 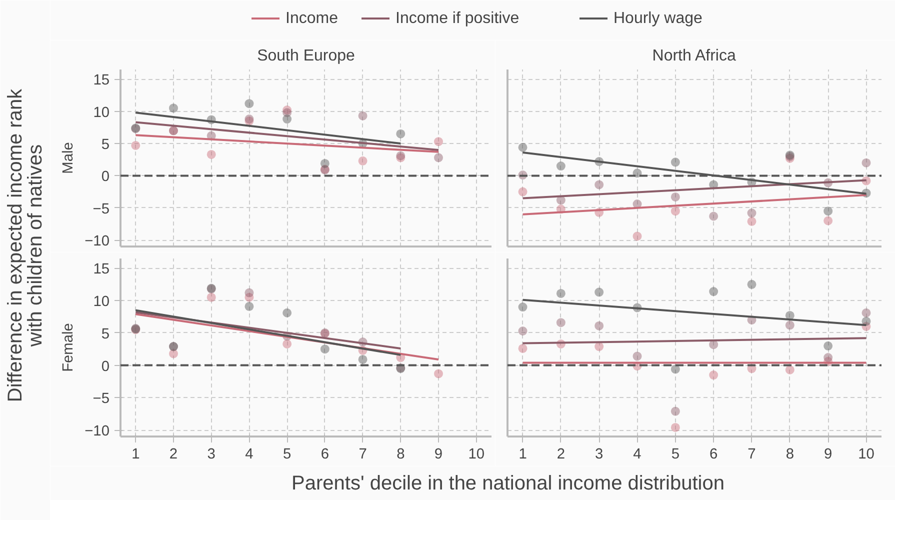 I want to click on text: Parents' decile in the national income distribution, so click(x=508, y=483).